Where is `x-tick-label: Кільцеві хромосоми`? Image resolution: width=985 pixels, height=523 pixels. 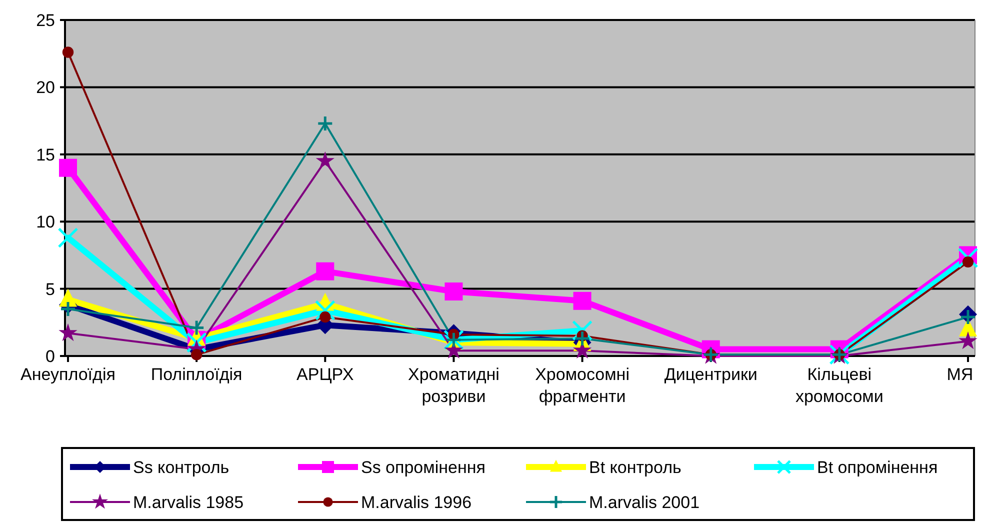 x-tick-label: Кільцеві хромосоми is located at coordinates (839, 385).